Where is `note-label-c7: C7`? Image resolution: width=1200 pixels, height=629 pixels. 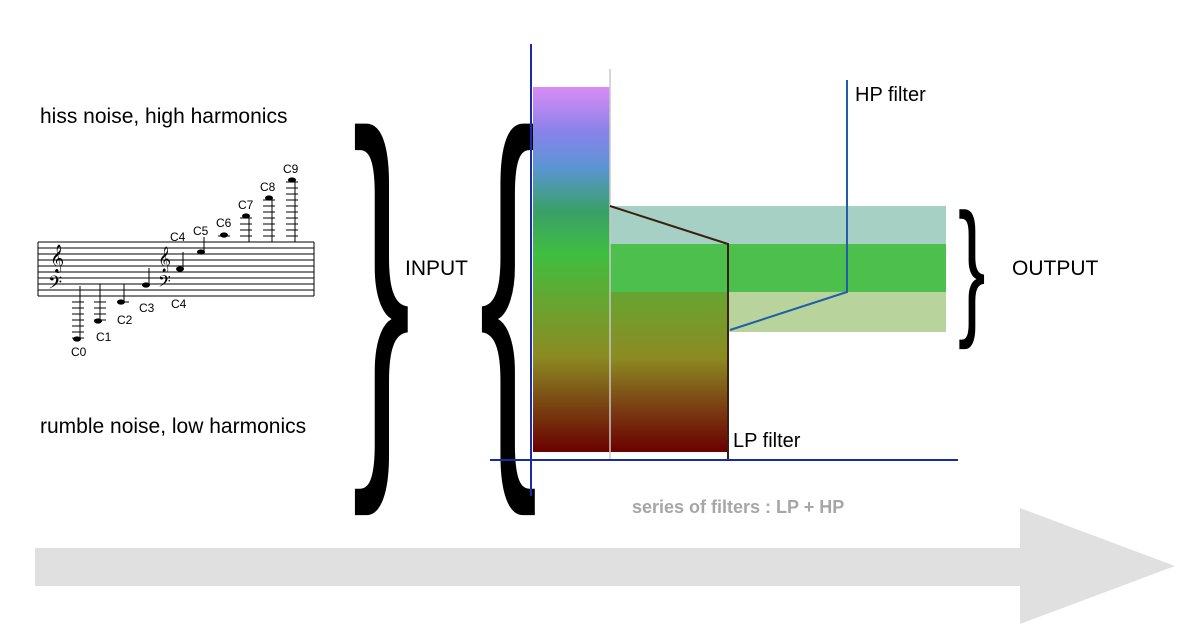 note-label-c7: C7 is located at coordinates (246, 205).